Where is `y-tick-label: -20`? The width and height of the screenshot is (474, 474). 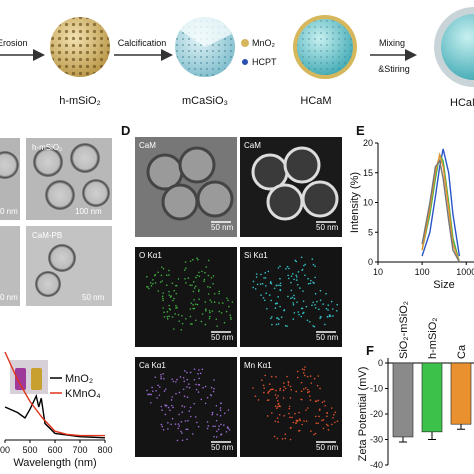 y-tick-label: -20 is located at coordinates (376, 414).